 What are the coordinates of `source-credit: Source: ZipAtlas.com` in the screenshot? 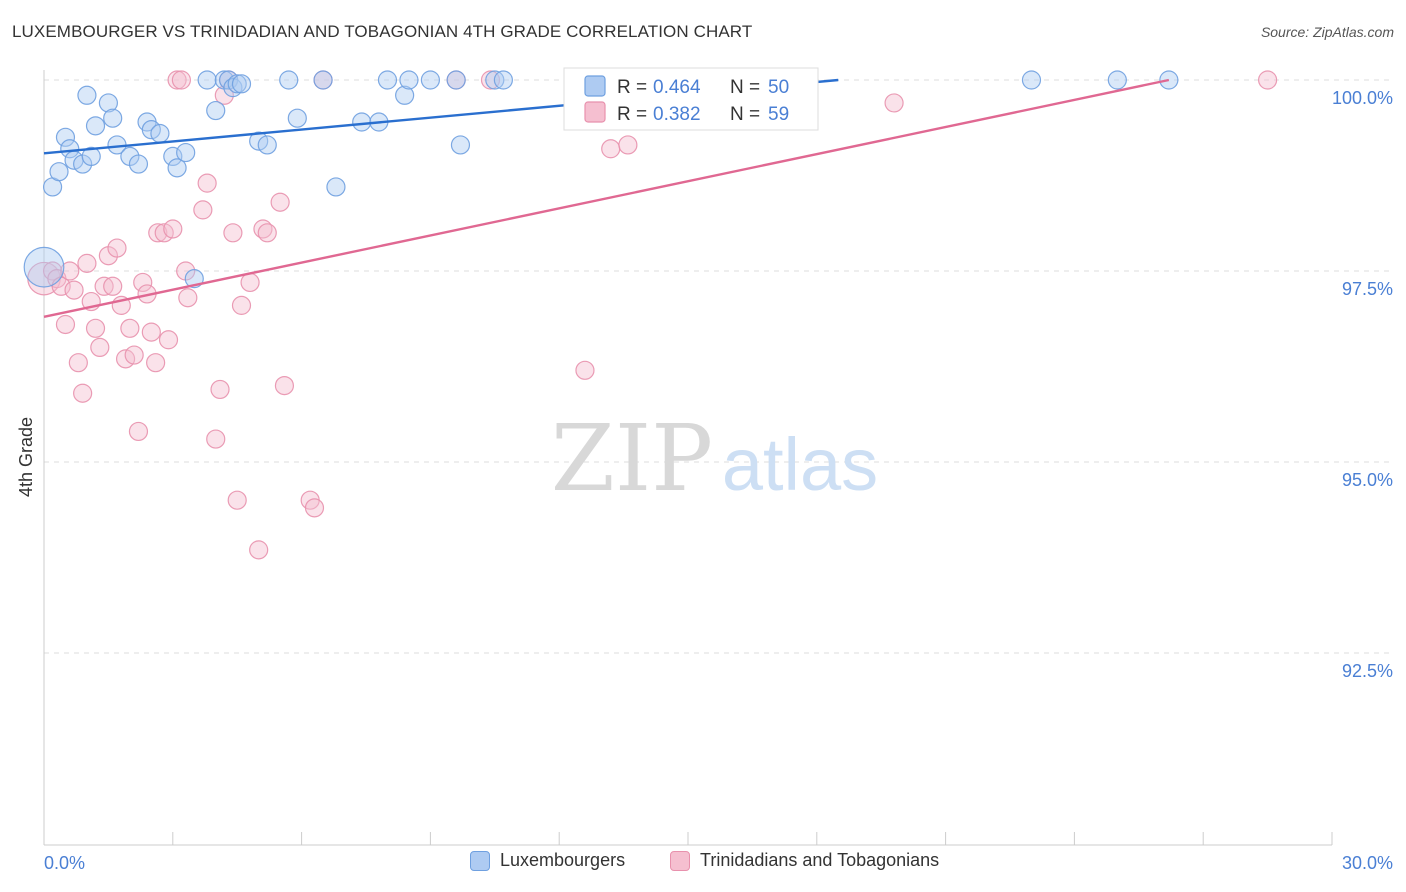 It's located at (1327, 32).